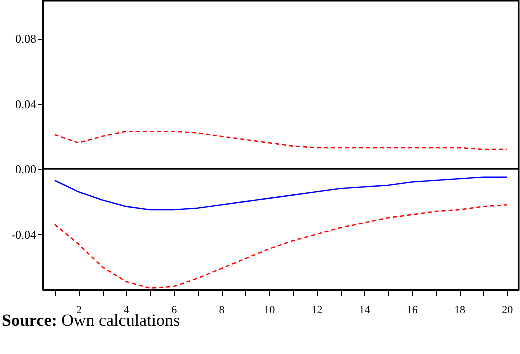 This screenshot has height=354, width=520. I want to click on x-tick-label: 8, so click(222, 310).